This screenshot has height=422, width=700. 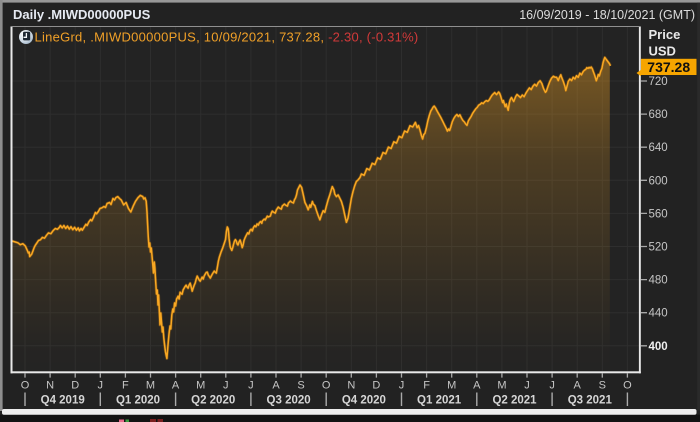 What do you see at coordinates (662, 51) in the screenshot?
I see `svg-text: USD` at bounding box center [662, 51].